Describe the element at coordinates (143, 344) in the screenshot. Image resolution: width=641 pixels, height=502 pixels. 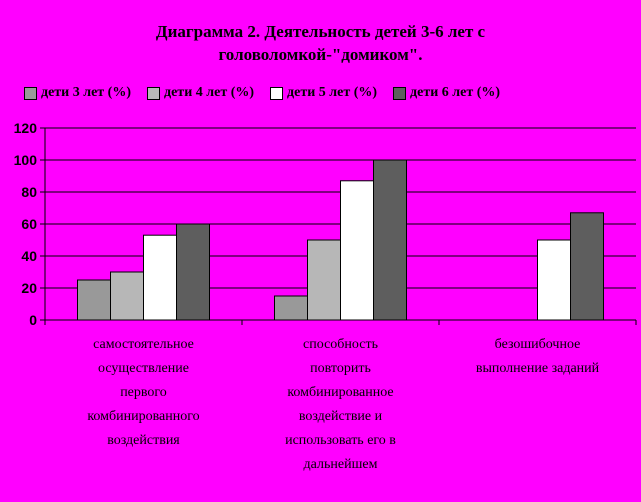
I see `x-category-label-line: самостоятельное` at that location.